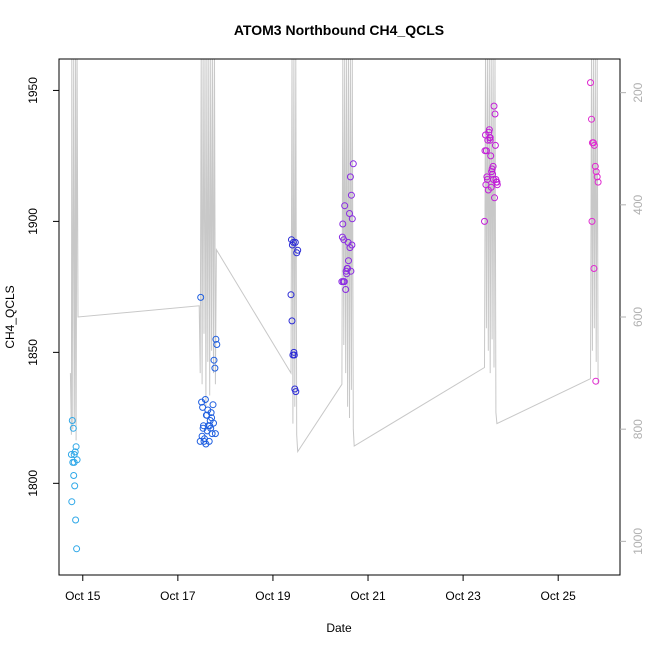 The height and width of the screenshot is (650, 650). Describe the element at coordinates (33, 352) in the screenshot. I see `y-tick-label: 1850` at that location.